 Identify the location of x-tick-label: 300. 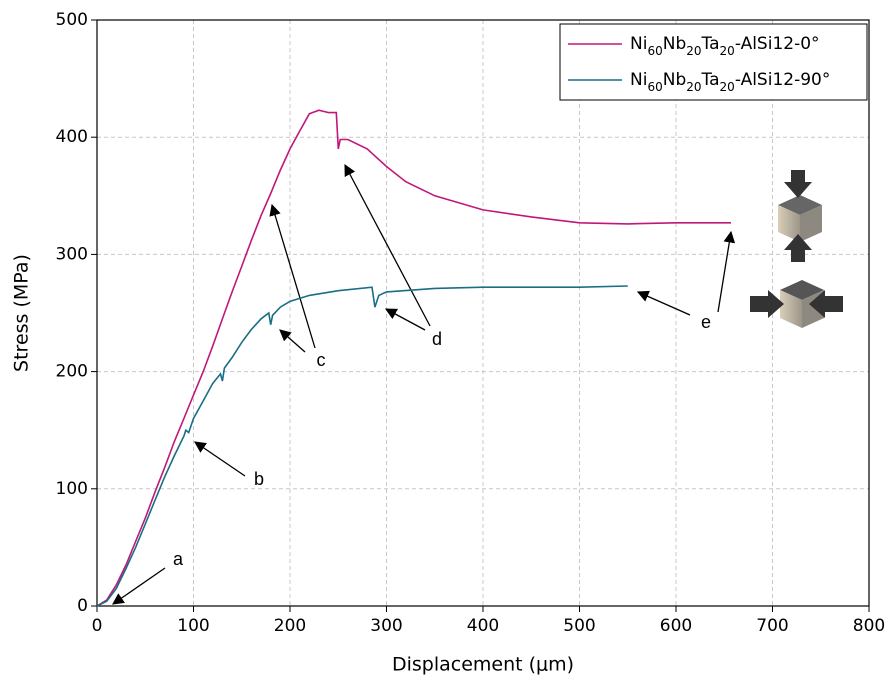
(386, 626).